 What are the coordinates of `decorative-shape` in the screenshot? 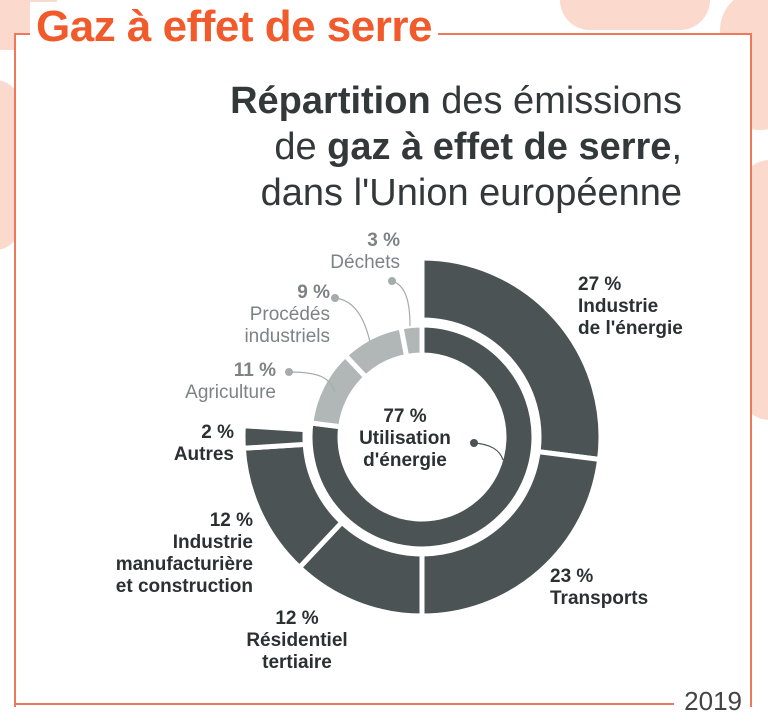 It's located at (635, 15).